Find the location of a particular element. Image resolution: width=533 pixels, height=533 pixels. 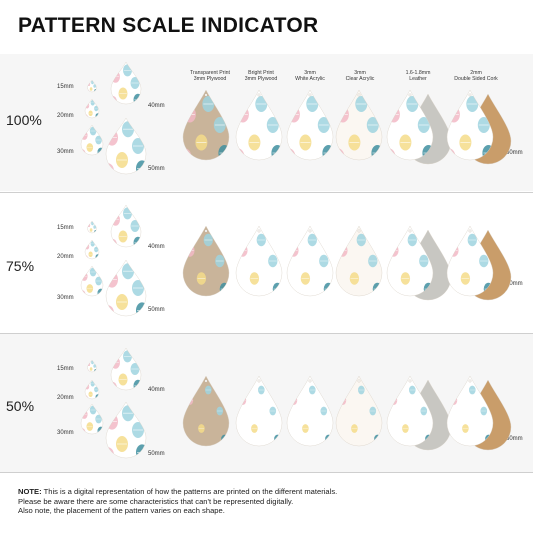

material-header-transparent-plywood: Transparent Print 3mm Plywood is located at coordinates (210, 76).